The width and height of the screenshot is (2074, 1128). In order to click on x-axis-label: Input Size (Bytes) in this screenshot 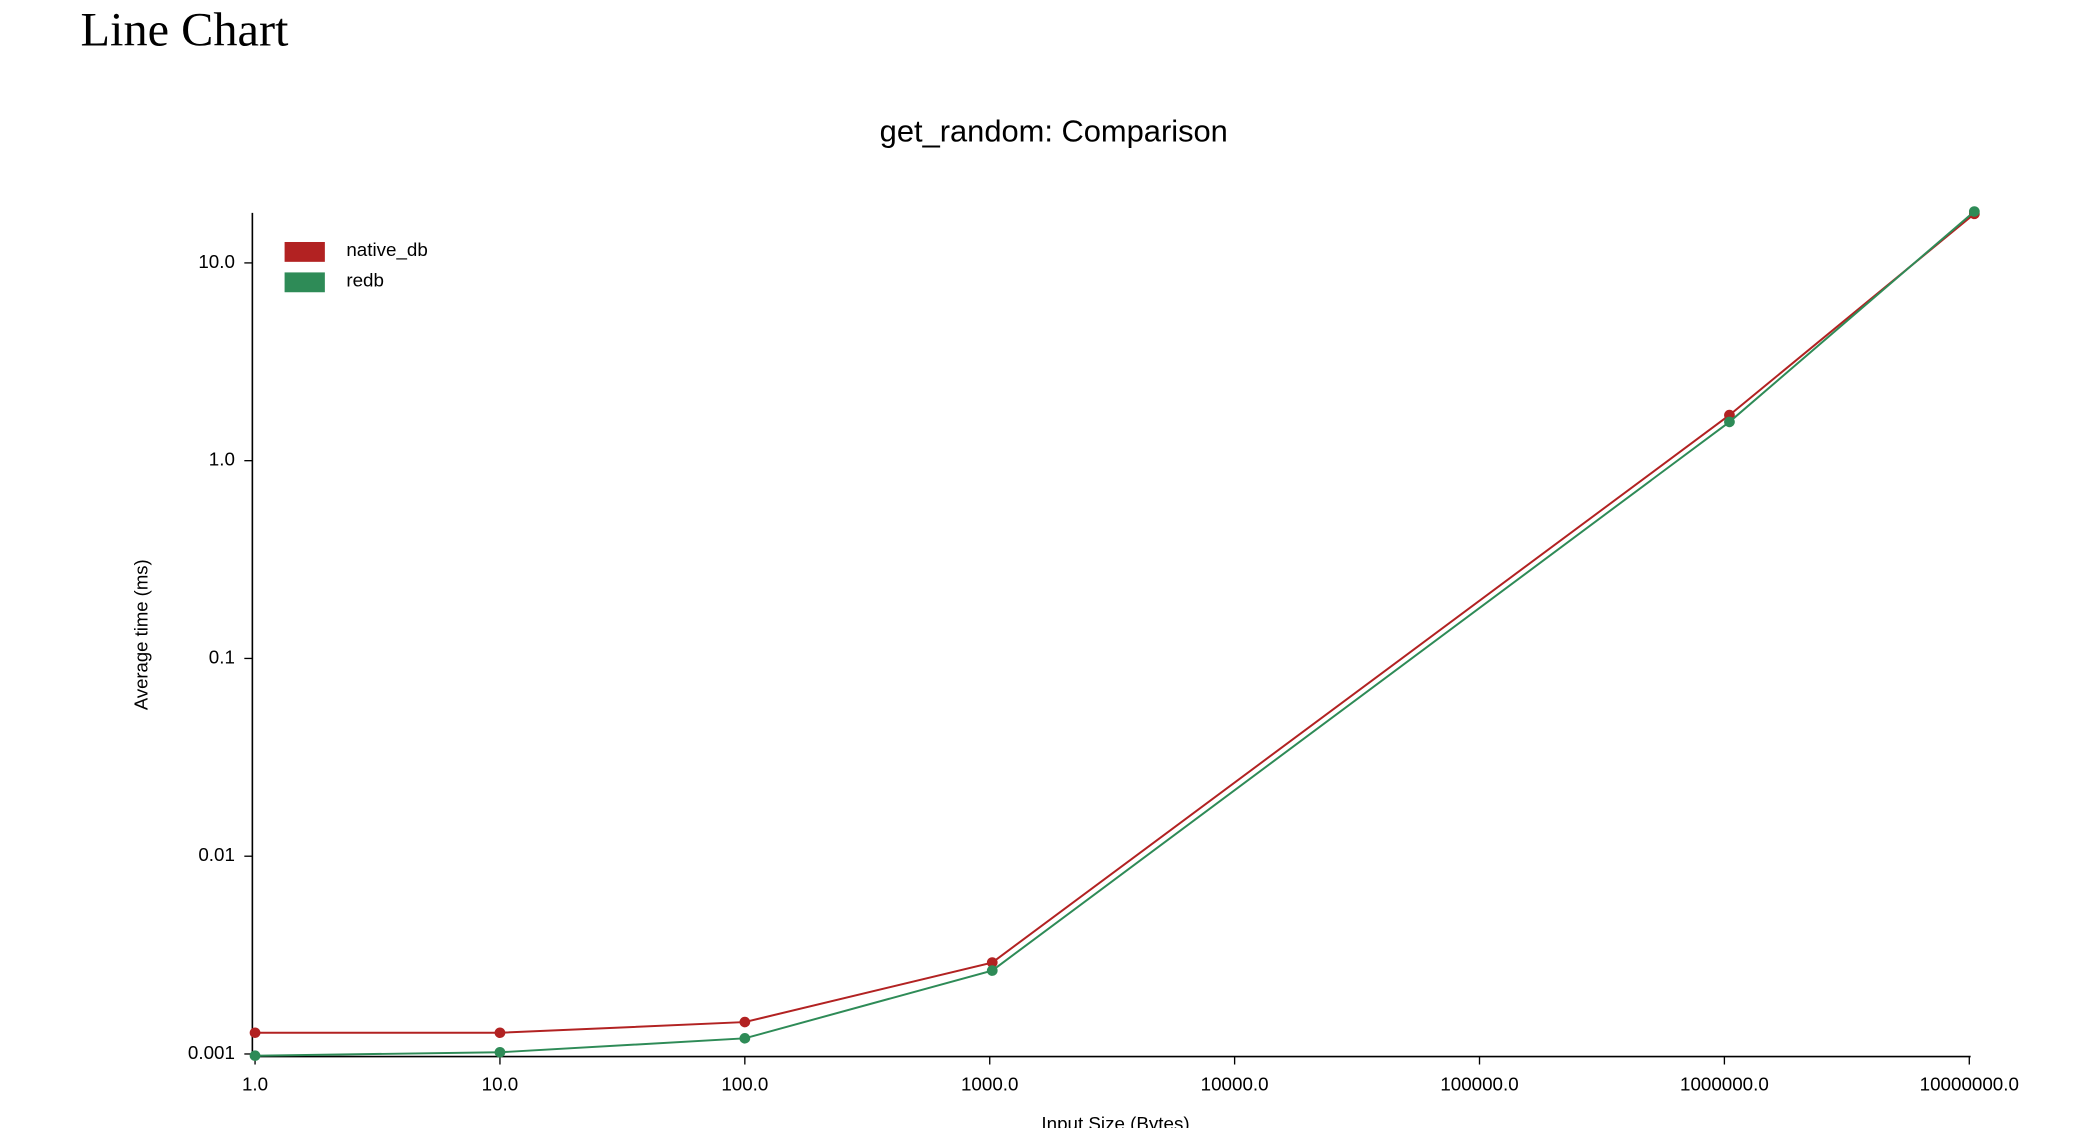, I will do `click(1115, 1120)`.